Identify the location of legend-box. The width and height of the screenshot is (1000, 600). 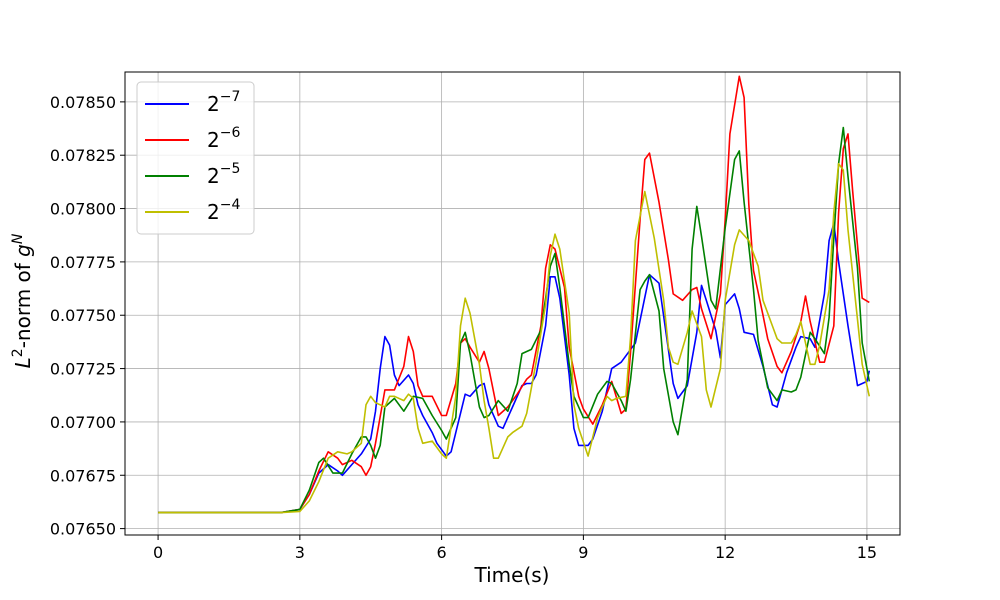
(195, 158).